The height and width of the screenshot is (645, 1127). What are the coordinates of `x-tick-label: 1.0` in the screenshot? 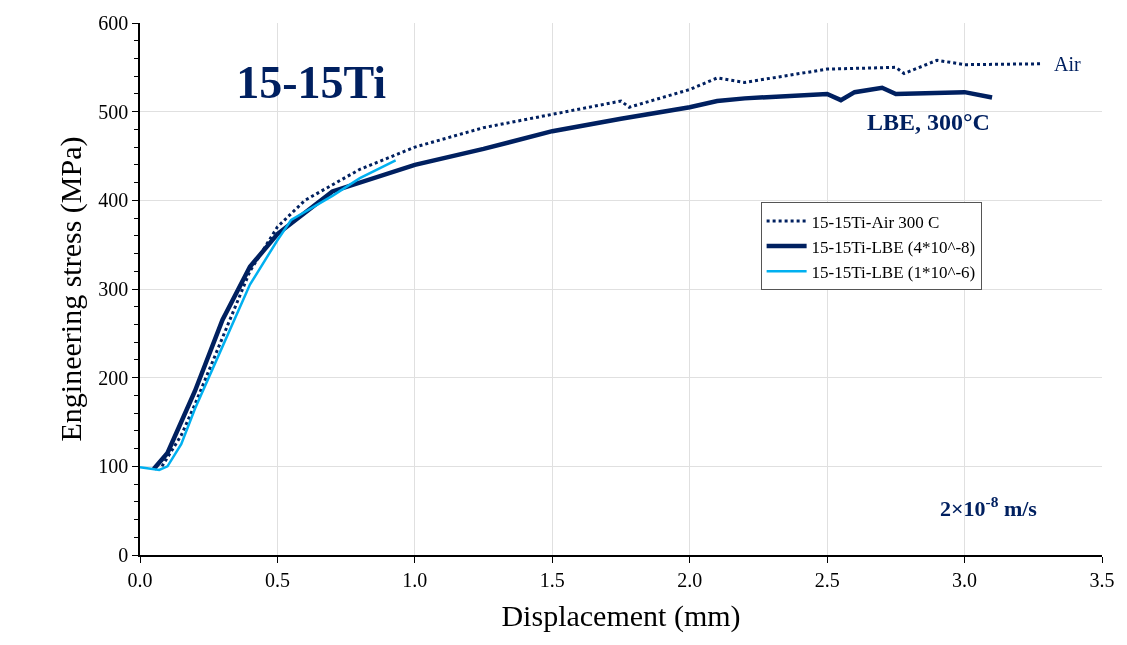 It's located at (415, 579).